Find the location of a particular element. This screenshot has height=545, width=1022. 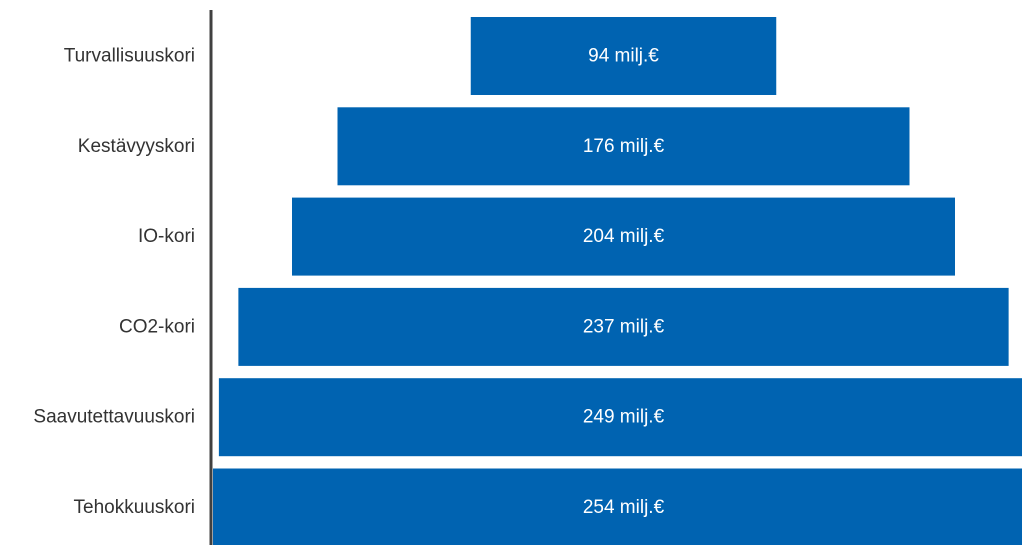

bar-saavutettavuuskori is located at coordinates (620, 417).